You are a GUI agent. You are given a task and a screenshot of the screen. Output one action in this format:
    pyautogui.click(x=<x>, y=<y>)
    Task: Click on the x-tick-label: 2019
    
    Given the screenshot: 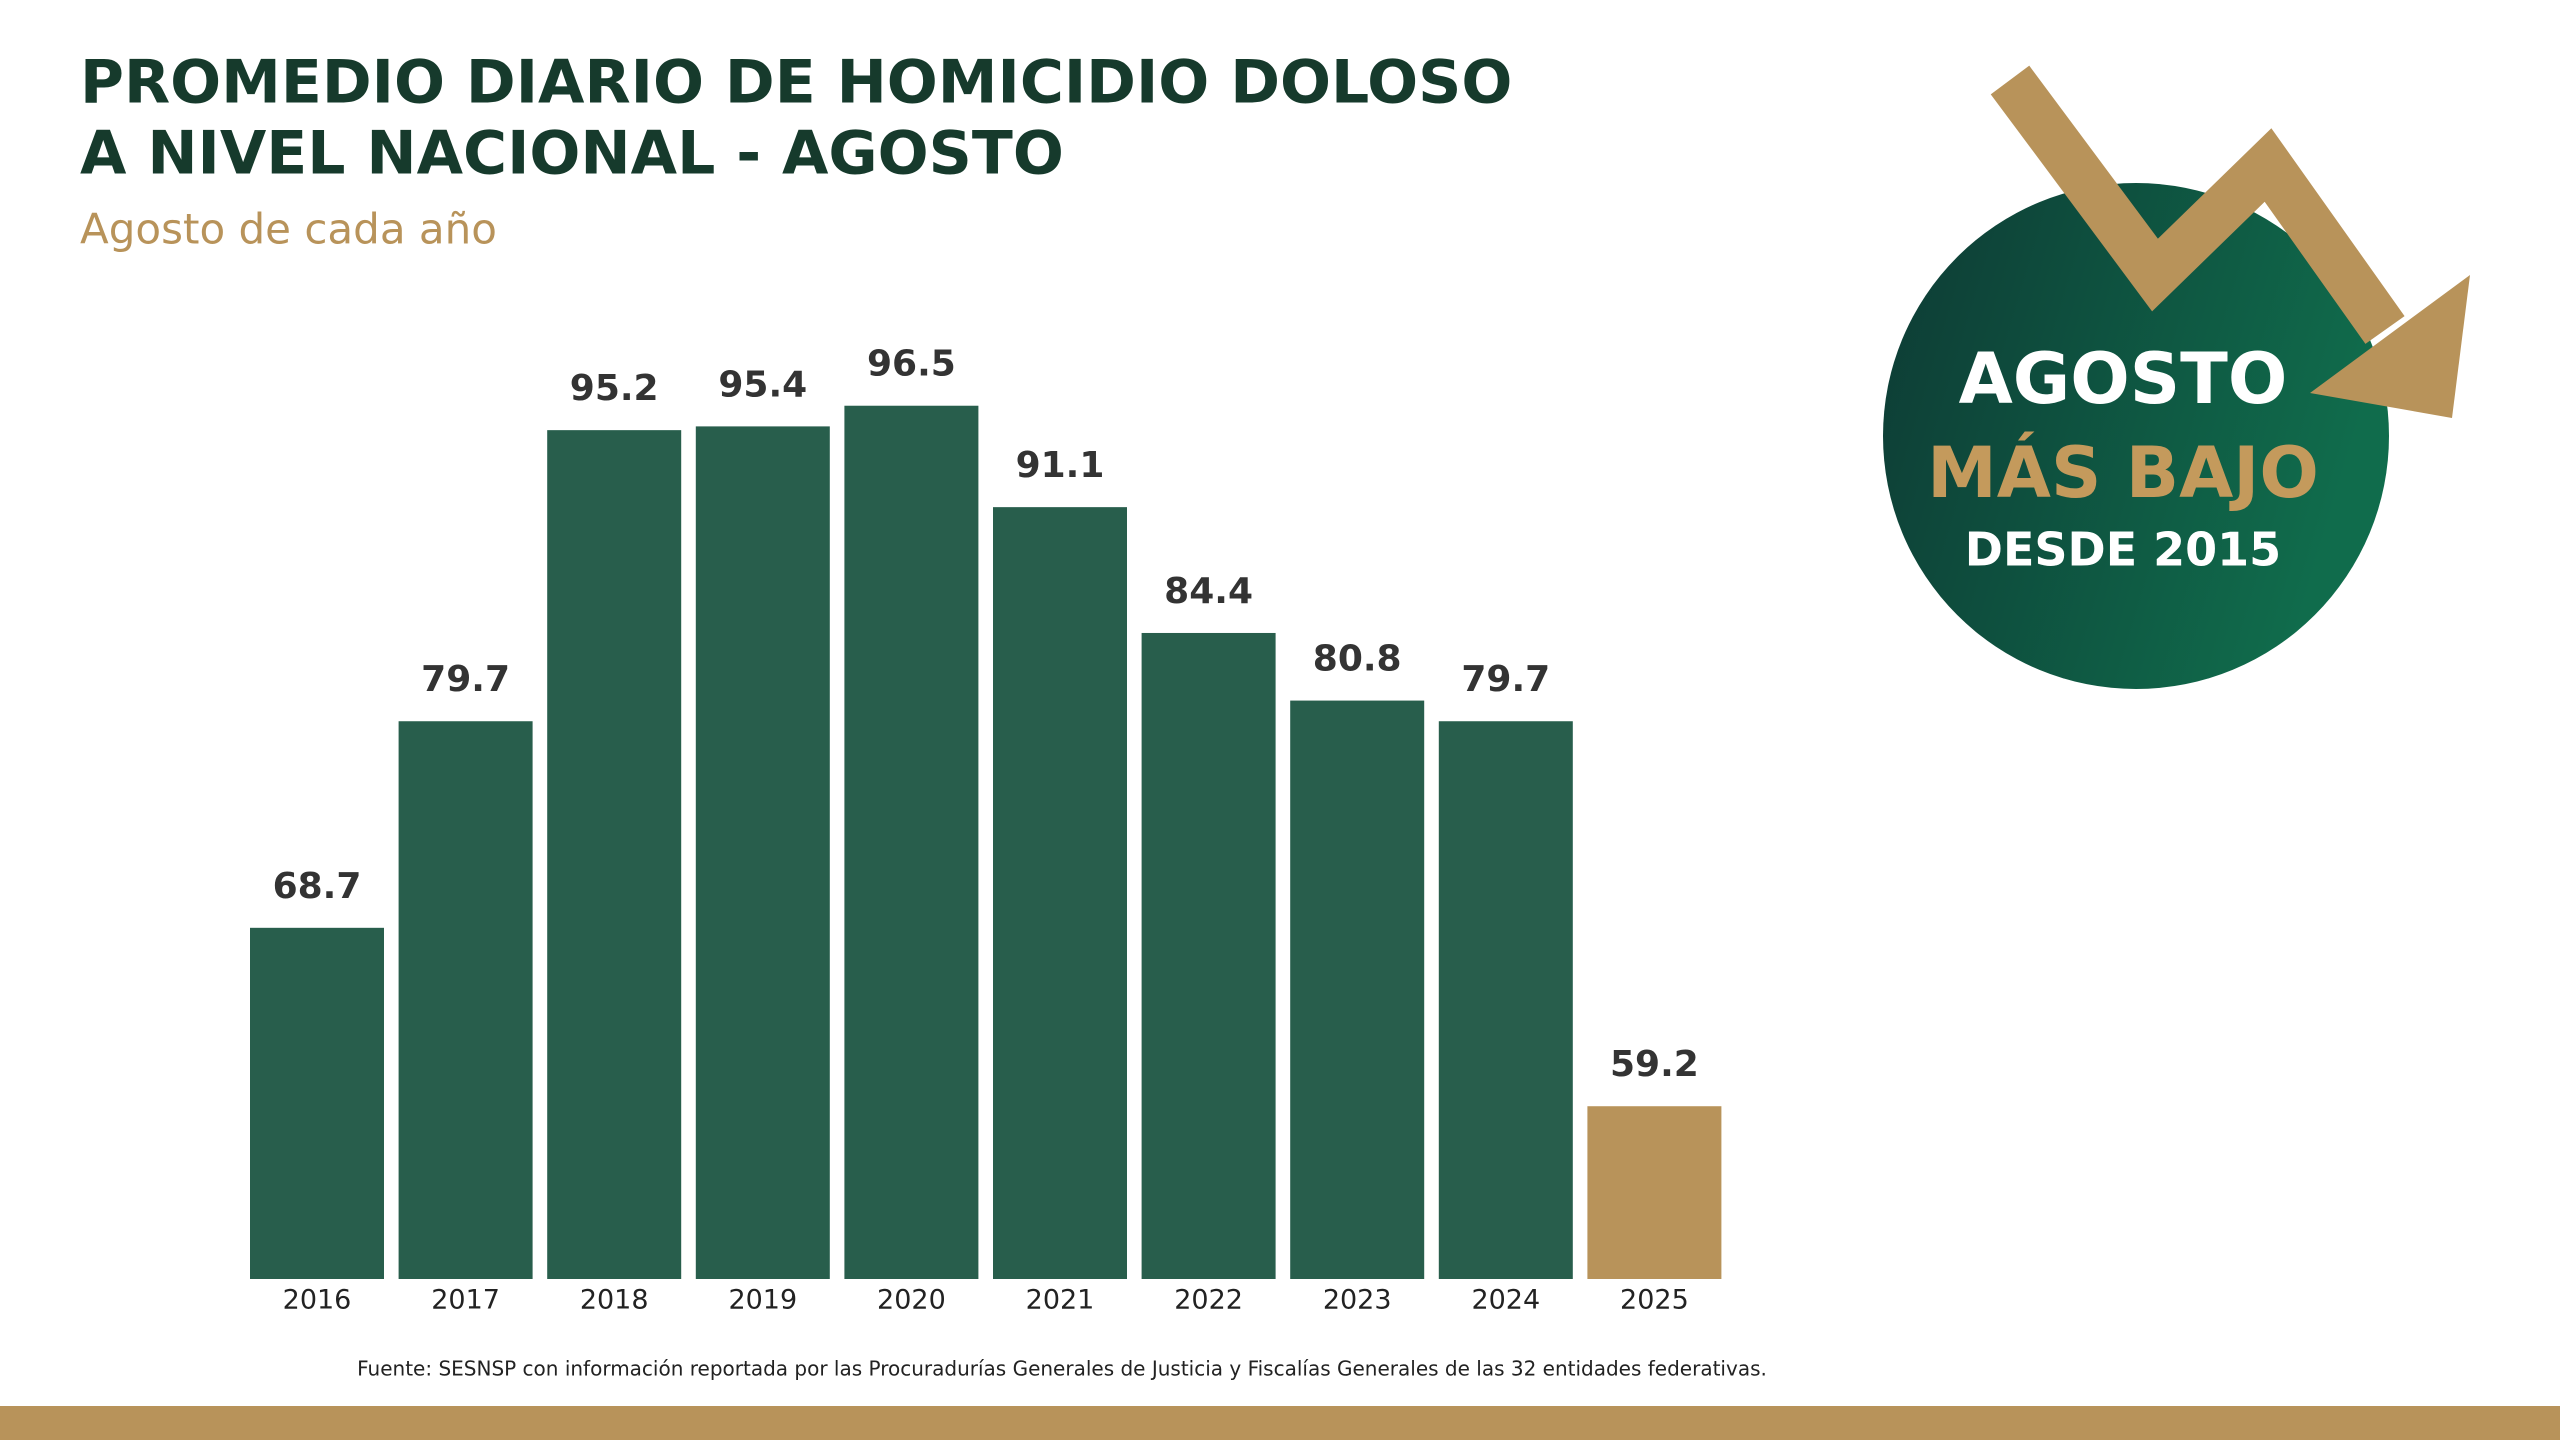 What is the action you would take?
    pyautogui.click(x=762, y=1300)
    